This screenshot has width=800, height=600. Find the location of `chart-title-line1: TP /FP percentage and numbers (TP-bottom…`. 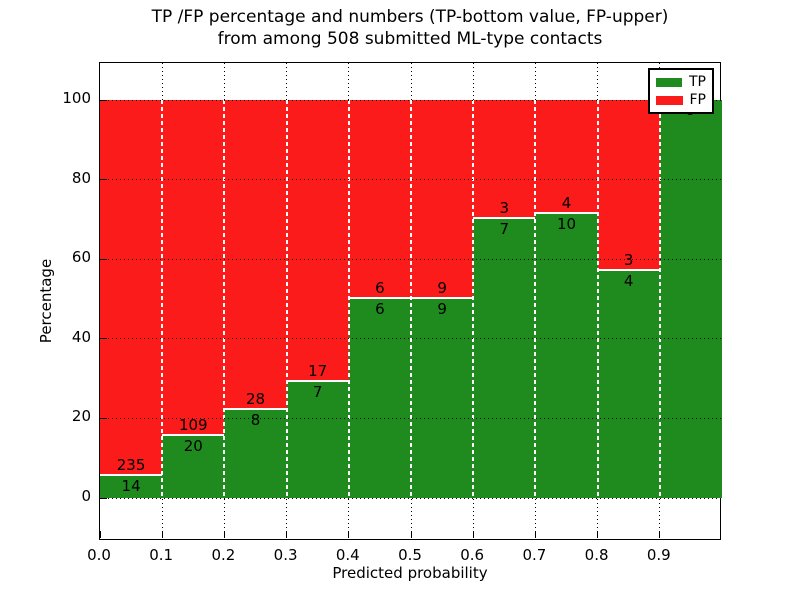

chart-title-line1: TP /FP percentage and numbers (TP-bottom… is located at coordinates (410, 17).